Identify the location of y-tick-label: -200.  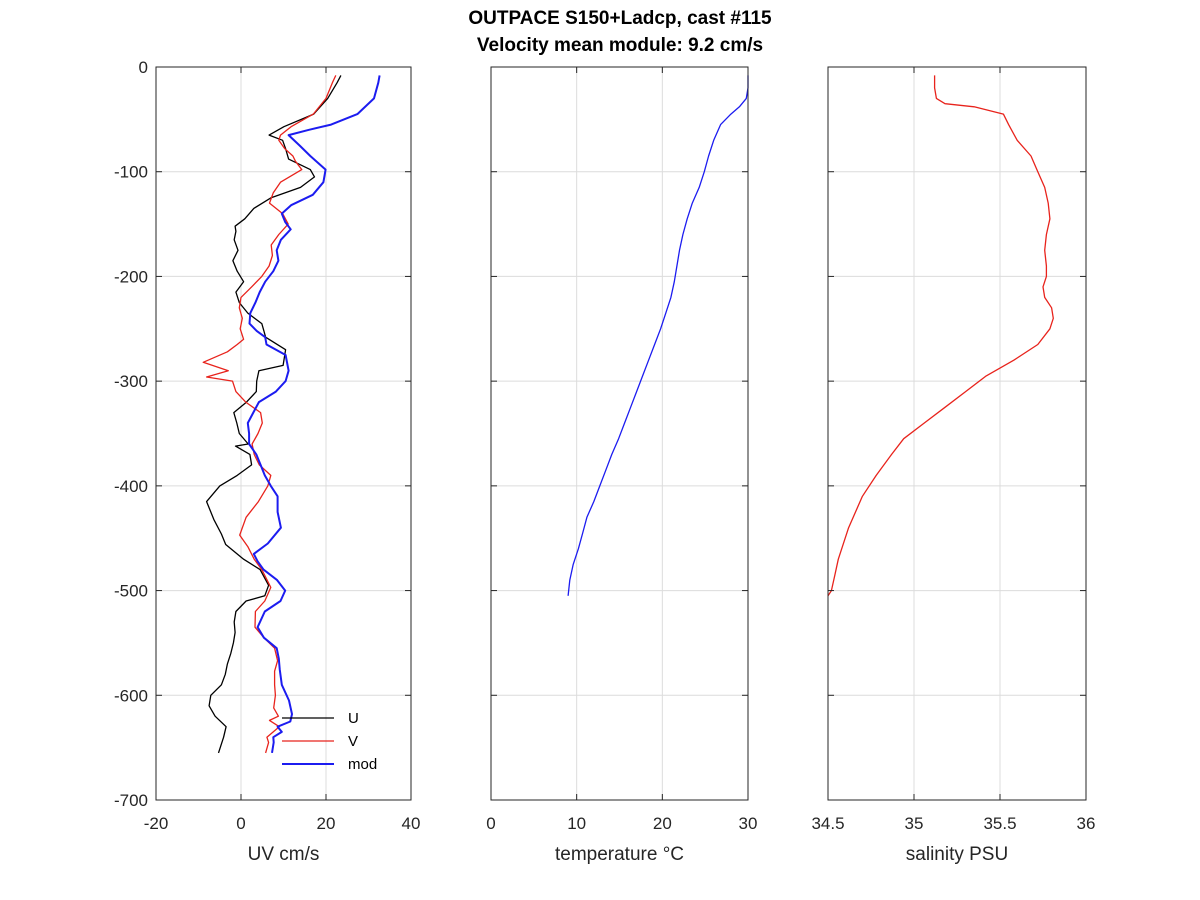
(131, 276).